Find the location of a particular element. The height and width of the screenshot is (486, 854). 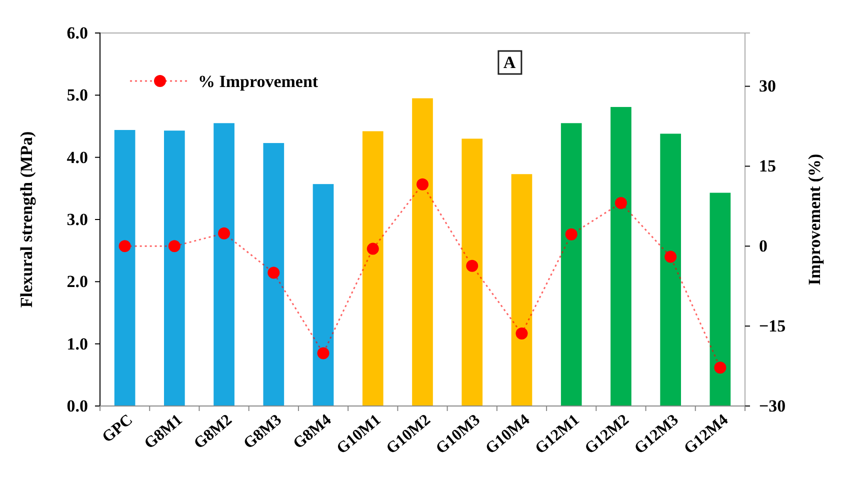

y2-tick-label: −15 is located at coordinates (772, 326).